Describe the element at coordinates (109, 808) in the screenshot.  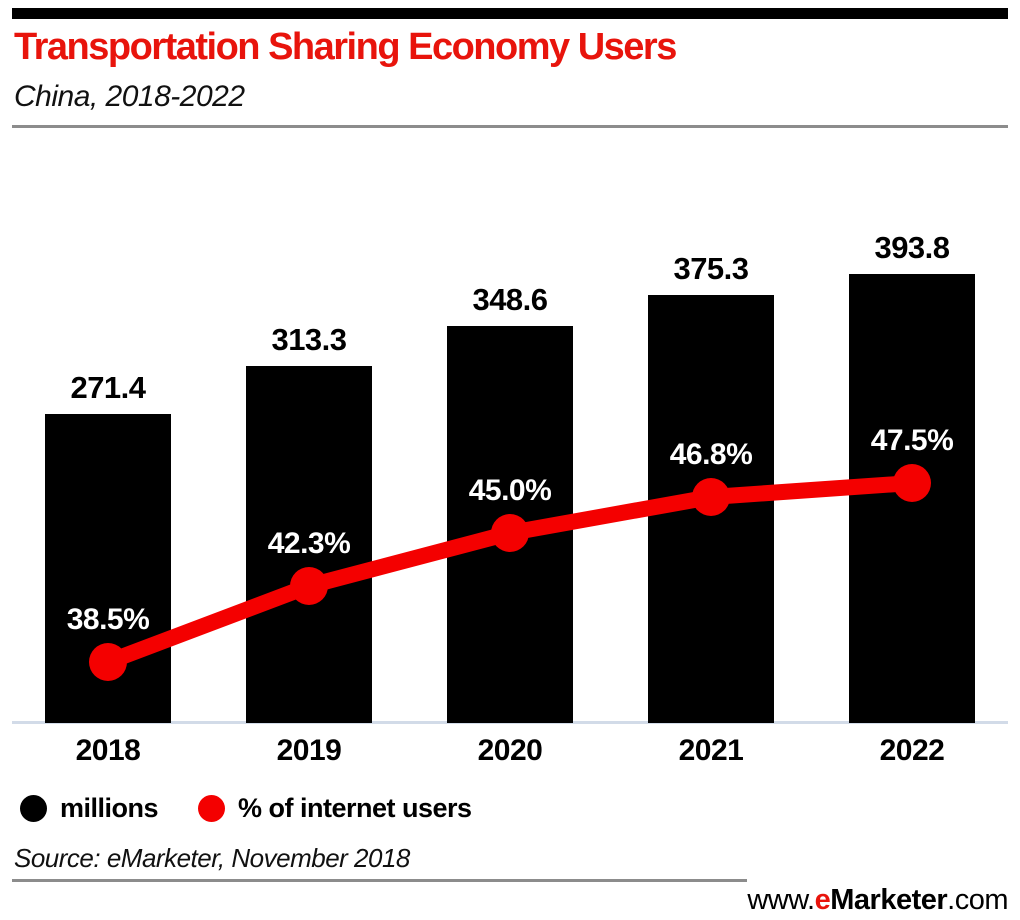
I see `legend-label: millions` at that location.